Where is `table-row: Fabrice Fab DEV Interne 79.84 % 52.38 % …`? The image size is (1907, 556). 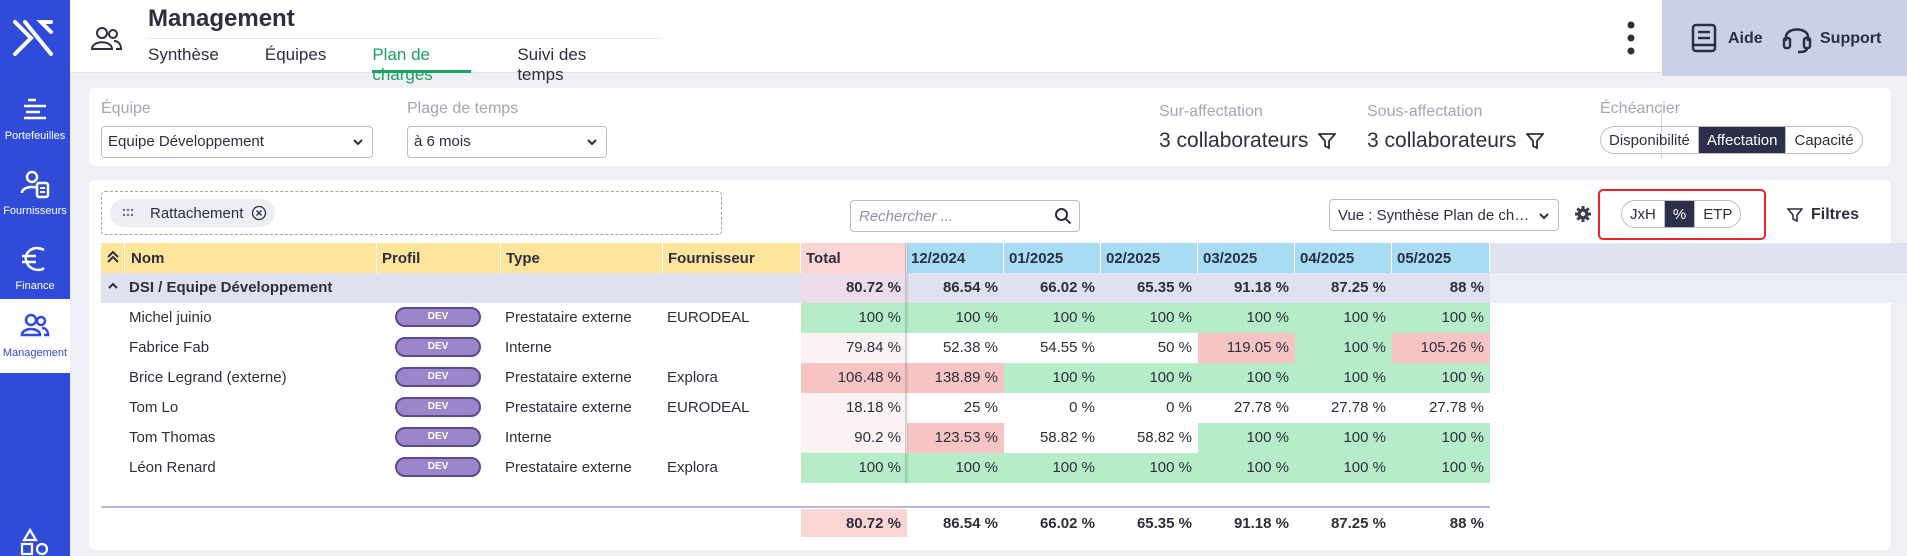
table-row: Fabrice Fab DEV Interne 79.84 % 52.38 % … is located at coordinates (795, 348).